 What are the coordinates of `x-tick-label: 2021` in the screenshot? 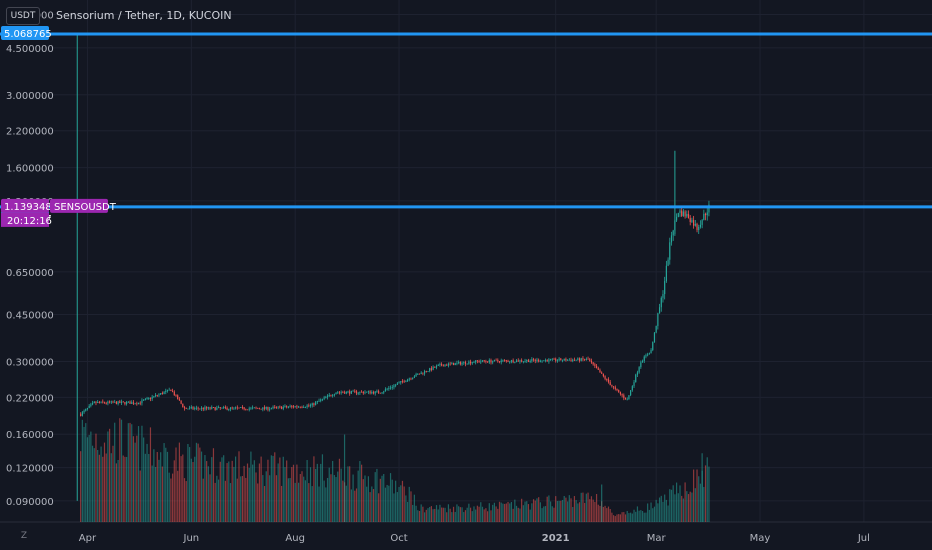 It's located at (556, 538).